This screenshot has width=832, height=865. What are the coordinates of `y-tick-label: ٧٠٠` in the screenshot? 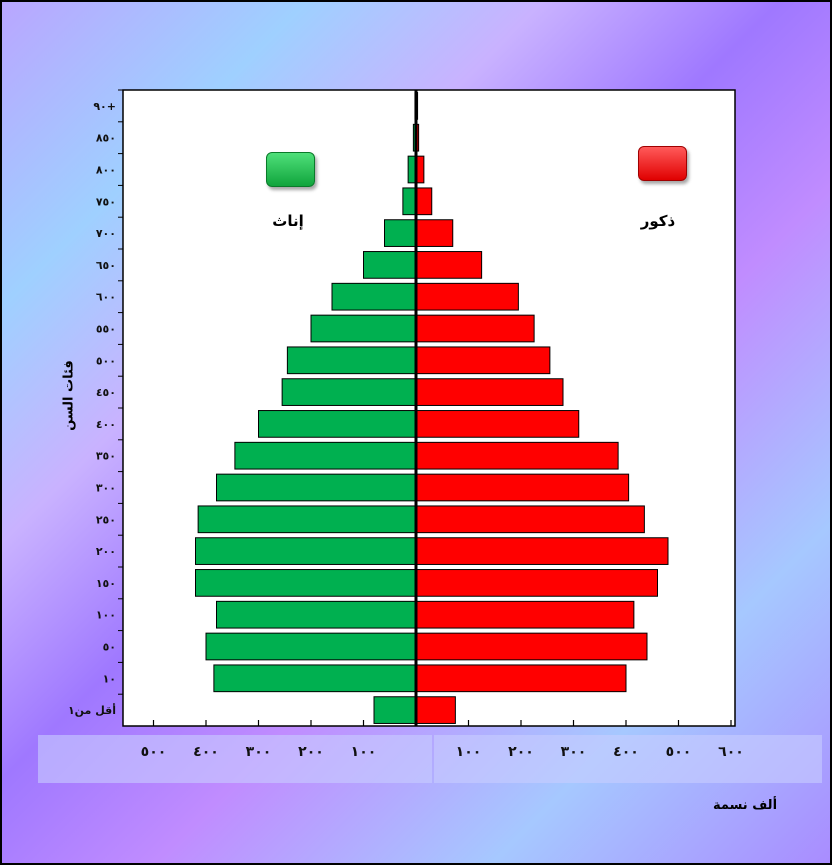 It's located at (106, 233).